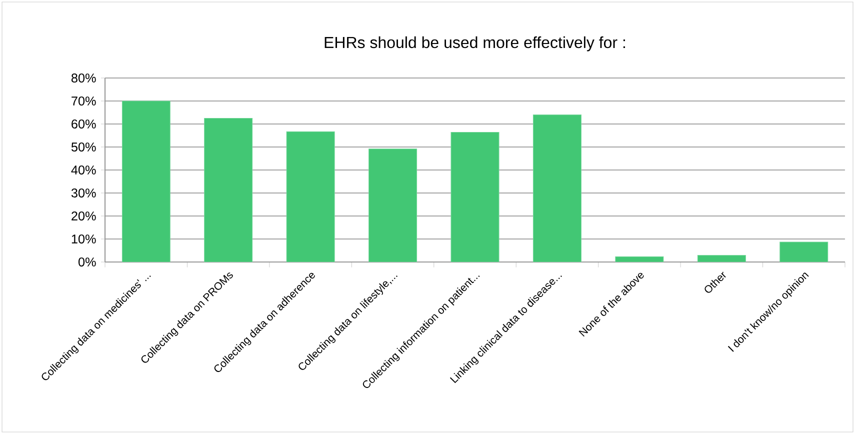 This screenshot has height=434, width=855. Describe the element at coordinates (474, 44) in the screenshot. I see `chart-title: EHRs should be used more effectively for :` at that location.